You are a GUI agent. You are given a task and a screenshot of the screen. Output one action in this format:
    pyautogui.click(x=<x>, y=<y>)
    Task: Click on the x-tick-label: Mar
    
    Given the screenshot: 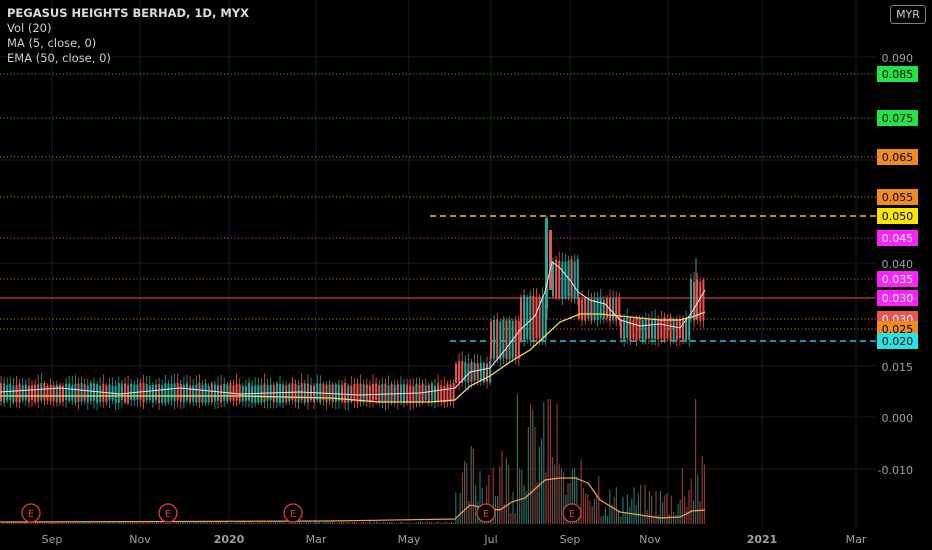 What is the action you would take?
    pyautogui.click(x=856, y=539)
    